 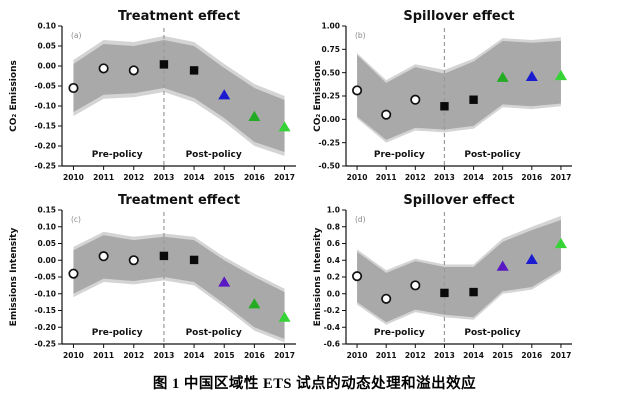 What do you see at coordinates (333, 293) in the screenshot?
I see `y-tick-label: 0.0` at bounding box center [333, 293].